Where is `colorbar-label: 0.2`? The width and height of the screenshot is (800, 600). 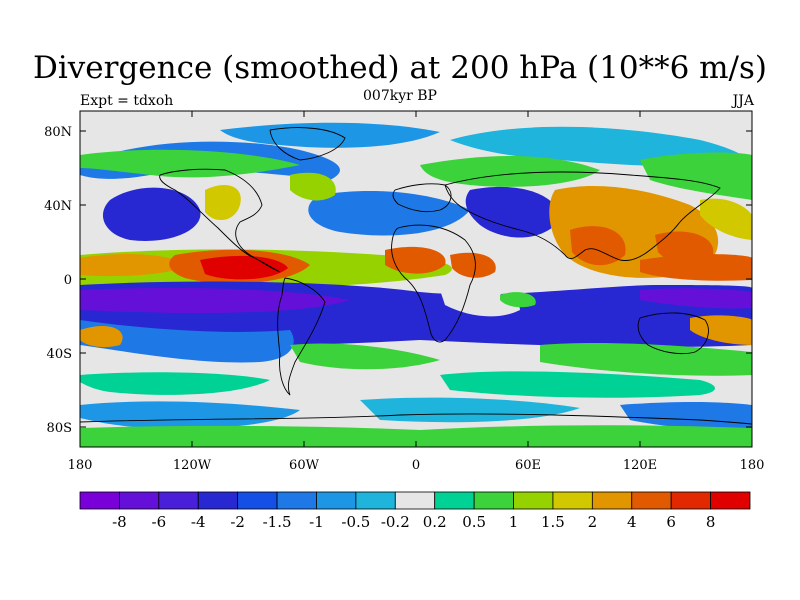
colorbar-label: 0.2 is located at coordinates (435, 522).